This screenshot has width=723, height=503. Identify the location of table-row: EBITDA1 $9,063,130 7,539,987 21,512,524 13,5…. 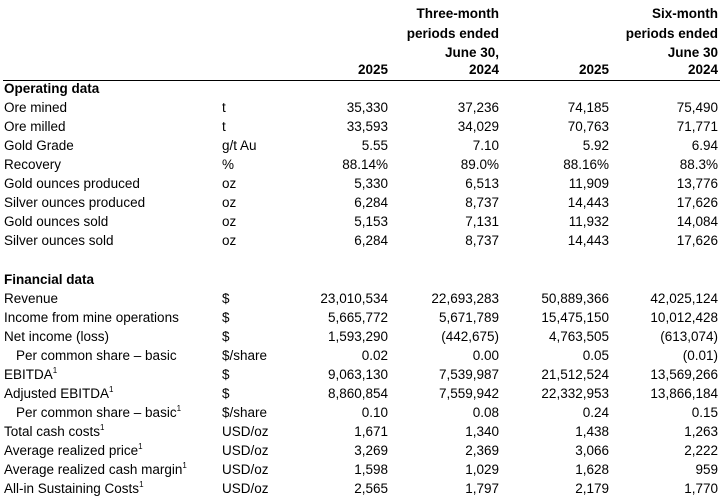
(361, 374).